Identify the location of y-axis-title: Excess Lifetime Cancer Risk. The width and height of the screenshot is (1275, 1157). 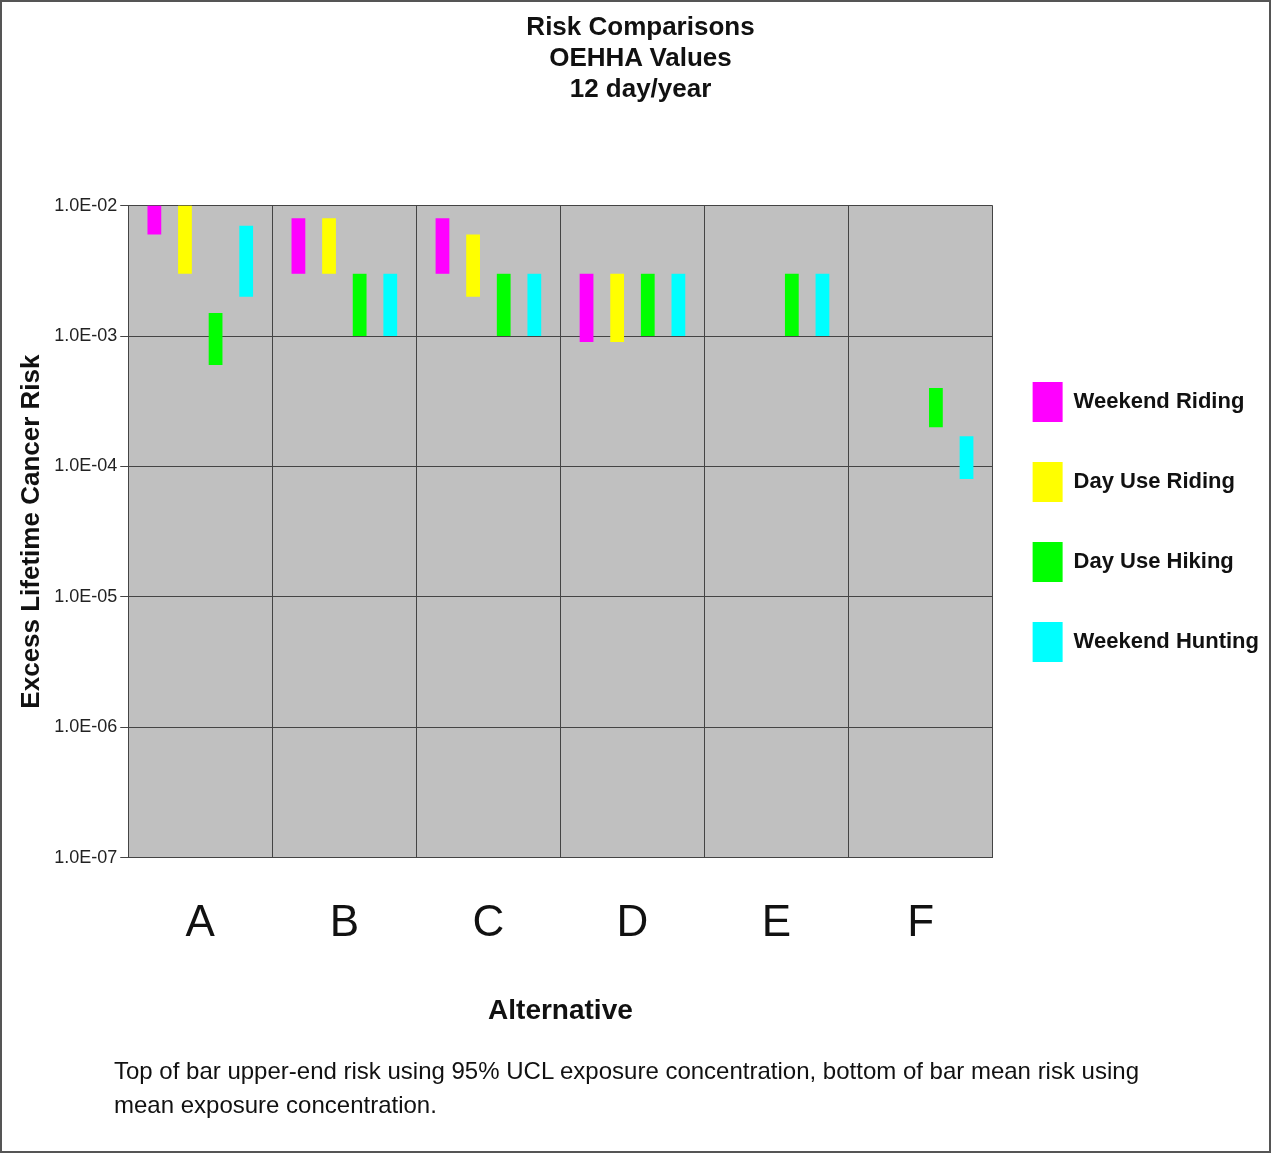
(29, 531).